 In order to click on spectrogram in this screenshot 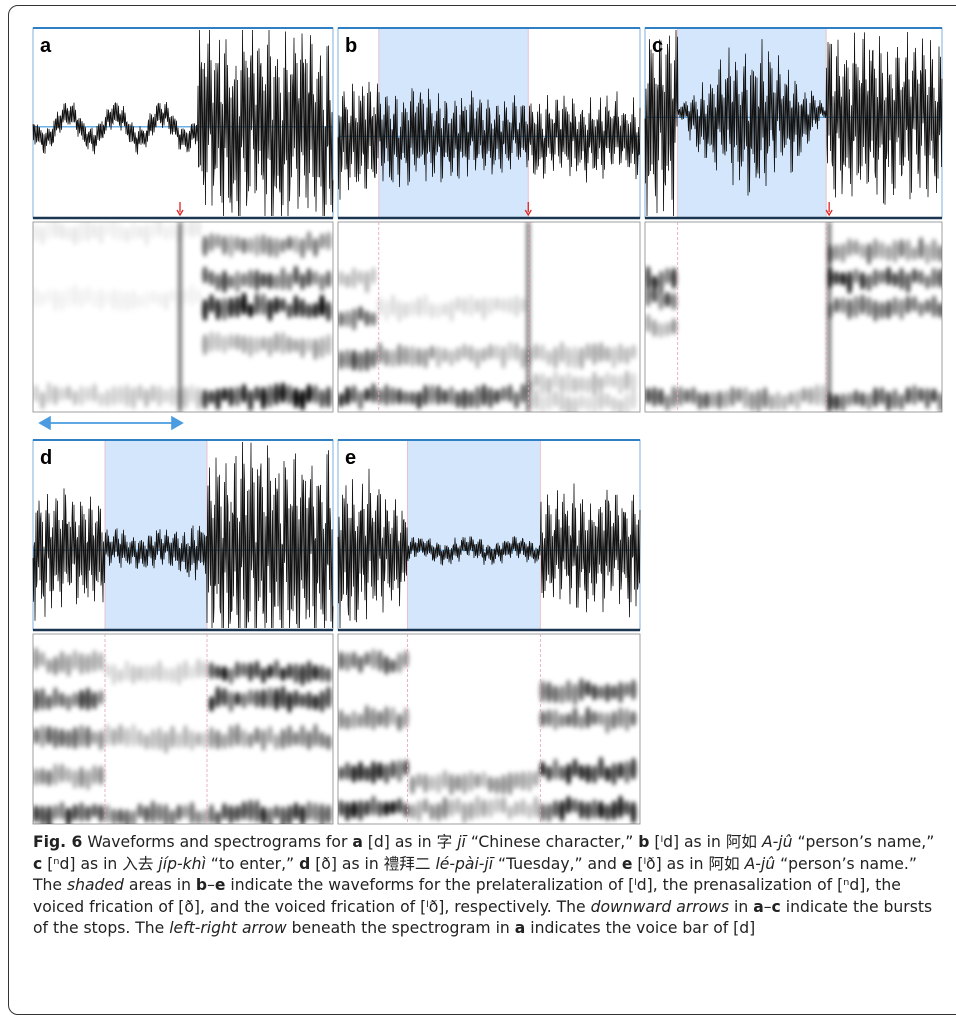, I will do `click(793, 317)`.